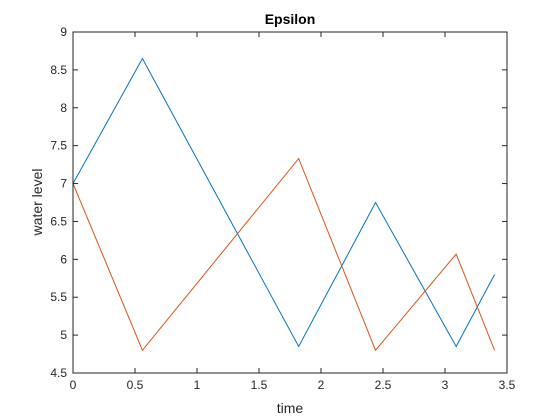 The image size is (560, 420). I want to click on x-tick-label: 0, so click(73, 385).